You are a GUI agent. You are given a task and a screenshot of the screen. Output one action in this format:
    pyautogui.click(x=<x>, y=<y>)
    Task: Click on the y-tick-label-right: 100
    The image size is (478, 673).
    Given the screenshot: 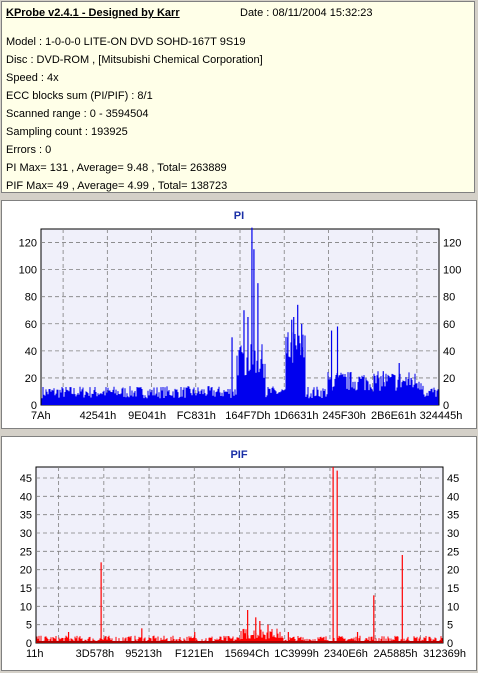 What is the action you would take?
    pyautogui.click(x=452, y=271)
    